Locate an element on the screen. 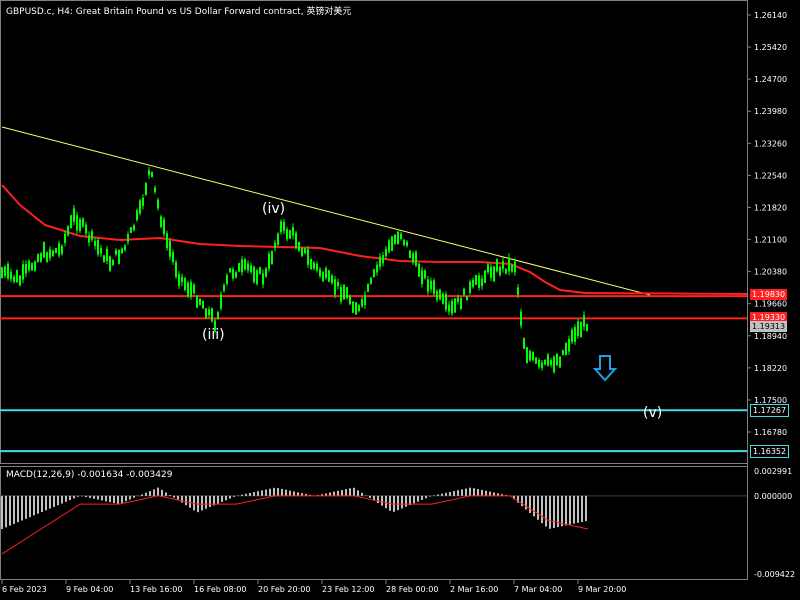 Image resolution: width=800 pixels, height=600 pixels. time-tick-label: 9 Mar 20:00 is located at coordinates (602, 589).